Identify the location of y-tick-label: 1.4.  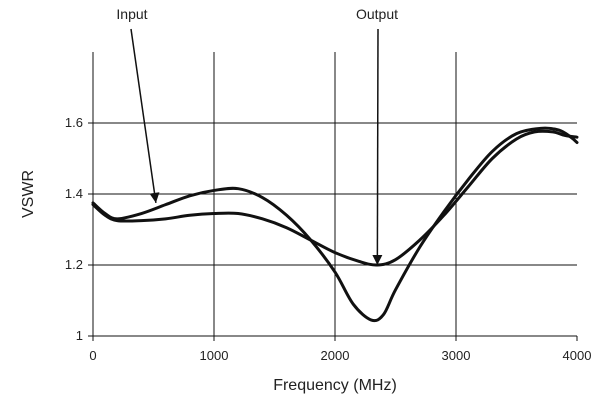
(74, 193).